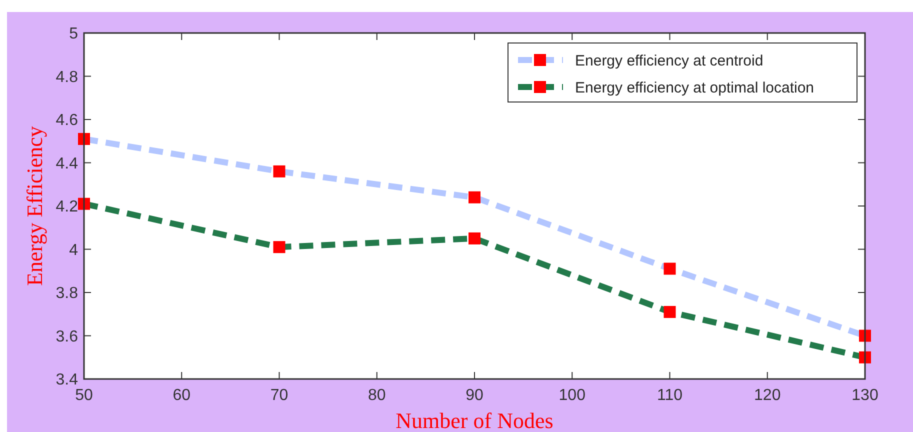  What do you see at coordinates (767, 395) in the screenshot?
I see `x-tick-label: 120` at bounding box center [767, 395].